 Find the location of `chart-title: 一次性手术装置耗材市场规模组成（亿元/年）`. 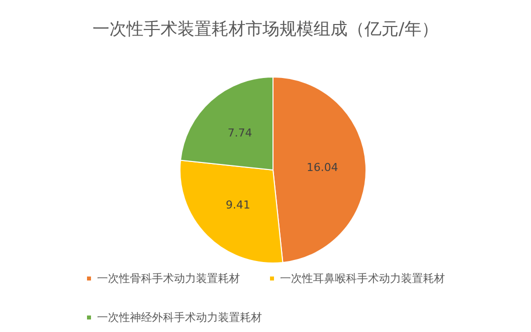

chart-title: 一次性手术装置耗材市场规模组成（亿元/年） is located at coordinates (265, 30).